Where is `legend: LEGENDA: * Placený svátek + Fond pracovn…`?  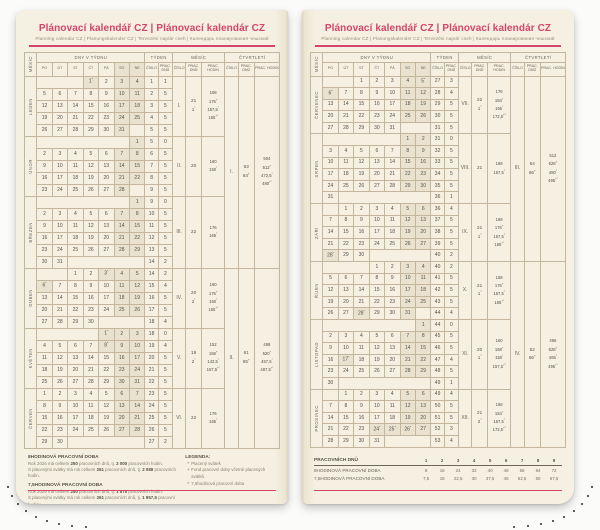
legend: LEGENDA: * Placený svátek + Fond pracovn… is located at coordinates (227, 479).